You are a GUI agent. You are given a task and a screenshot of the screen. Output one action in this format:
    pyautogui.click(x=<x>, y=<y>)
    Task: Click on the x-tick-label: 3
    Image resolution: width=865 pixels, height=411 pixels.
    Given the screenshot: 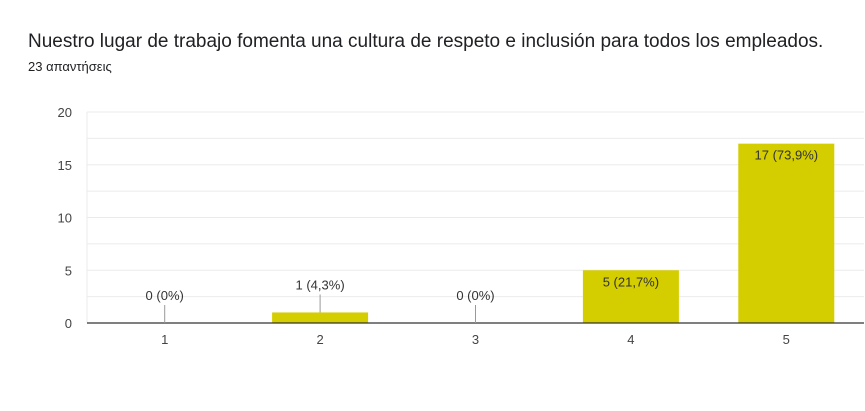 What is the action you would take?
    pyautogui.click(x=475, y=339)
    